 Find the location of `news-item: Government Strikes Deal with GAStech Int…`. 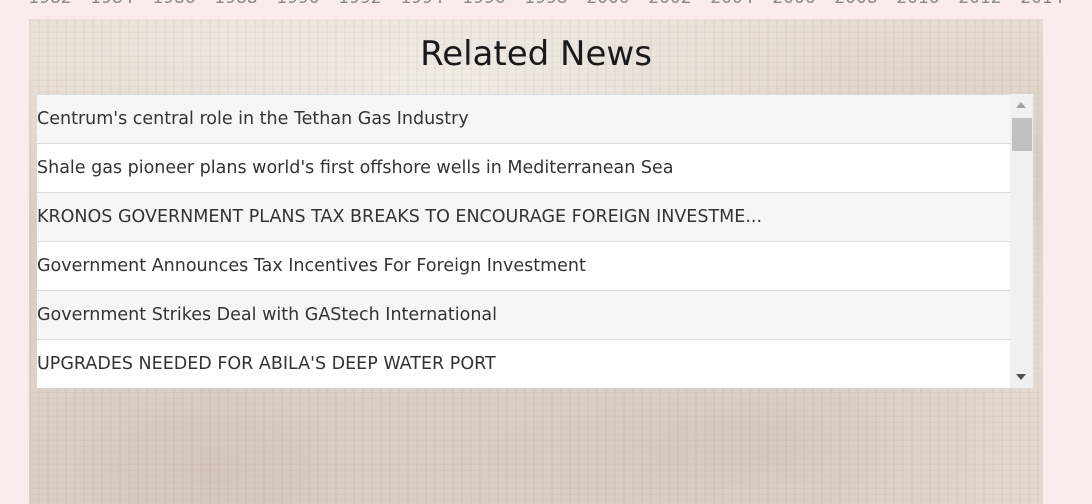

news-item: Government Strikes Deal with GAStech Int… is located at coordinates (523, 314).